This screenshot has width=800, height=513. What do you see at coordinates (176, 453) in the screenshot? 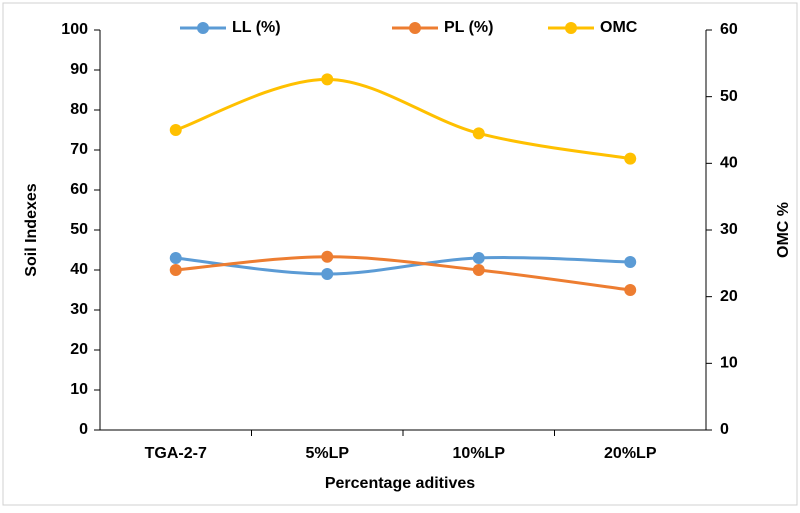
I see `x-tick-label: TGA-2-7` at bounding box center [176, 453].